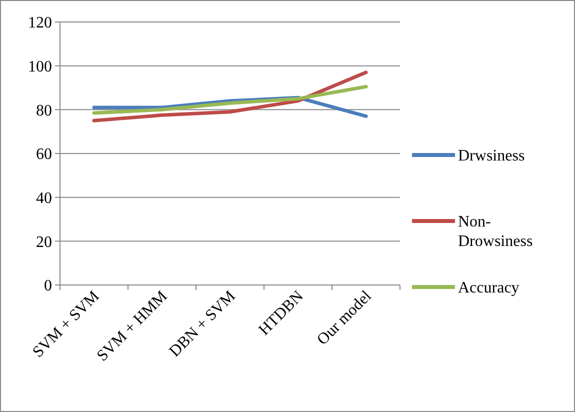 The height and width of the screenshot is (412, 575). Describe the element at coordinates (44, 111) in the screenshot. I see `y-tick-label: 80` at that location.